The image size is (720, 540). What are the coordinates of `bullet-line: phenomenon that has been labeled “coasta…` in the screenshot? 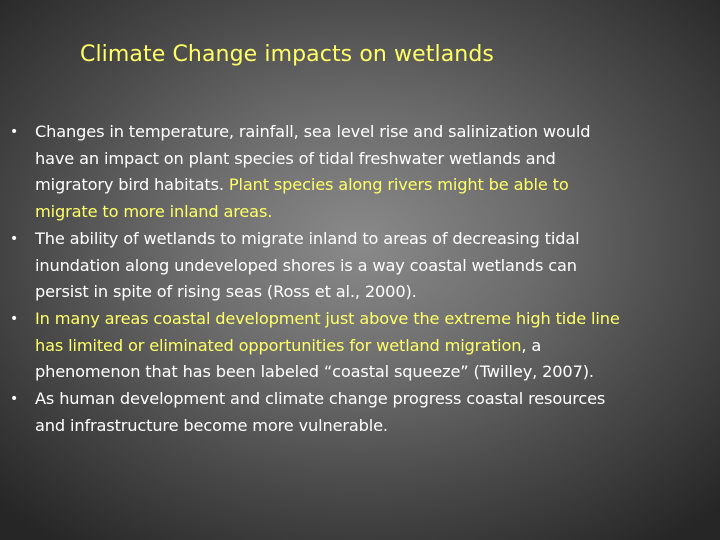 It's located at (375, 372).